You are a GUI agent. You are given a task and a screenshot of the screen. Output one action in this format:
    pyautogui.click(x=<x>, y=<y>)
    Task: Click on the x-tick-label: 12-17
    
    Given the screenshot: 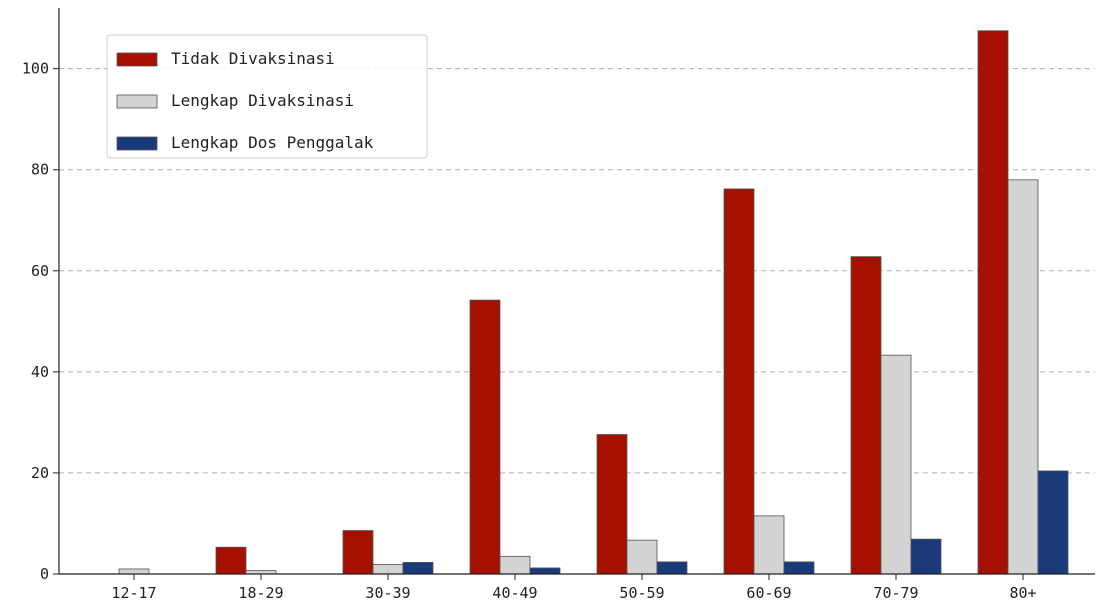 What is the action you would take?
    pyautogui.click(x=133, y=593)
    